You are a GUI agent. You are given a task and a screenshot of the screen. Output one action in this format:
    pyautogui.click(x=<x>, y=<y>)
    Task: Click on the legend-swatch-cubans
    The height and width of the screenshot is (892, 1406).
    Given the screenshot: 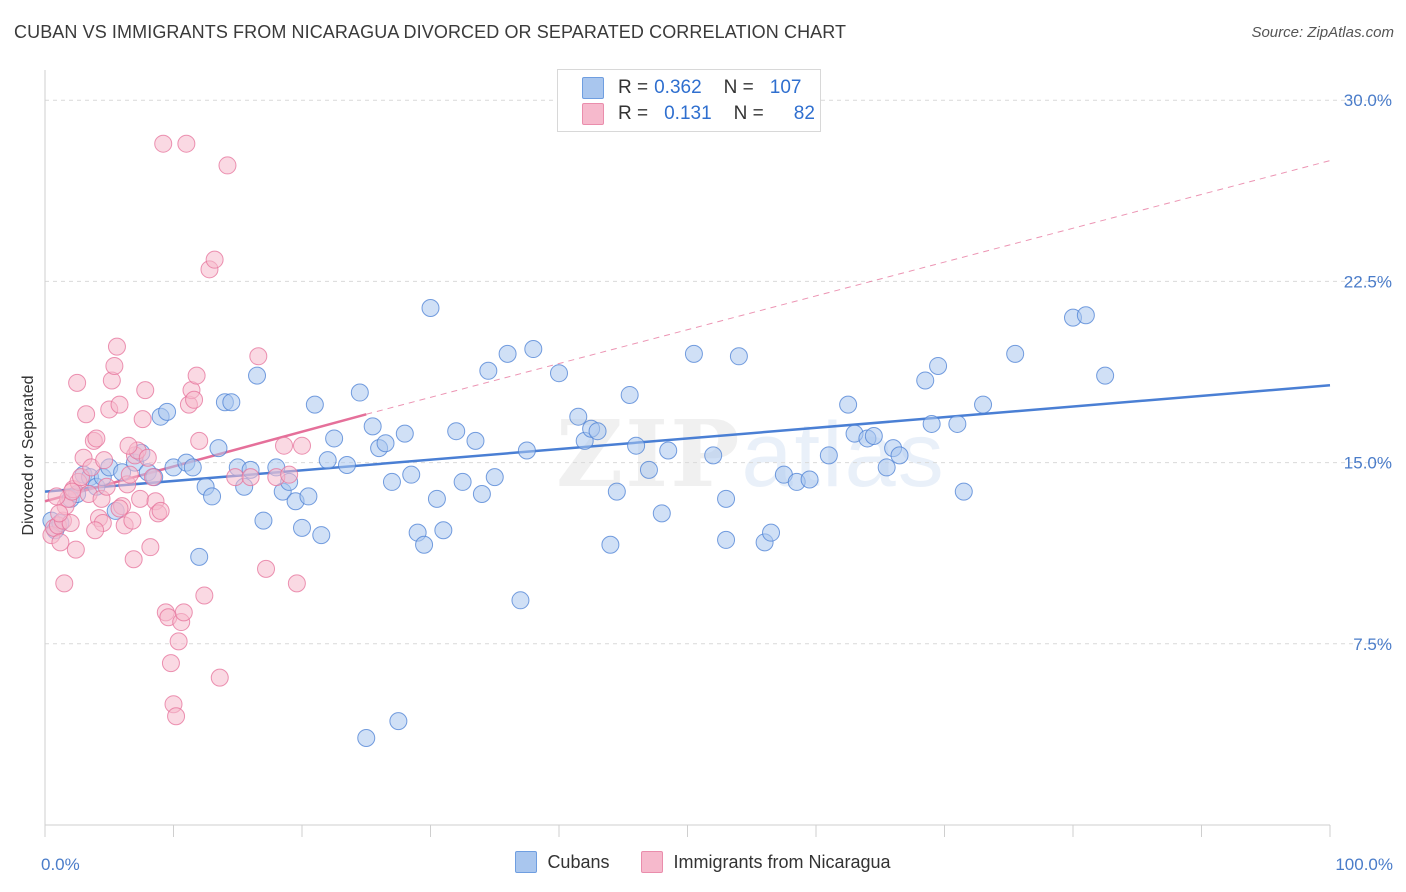 What is the action you would take?
    pyautogui.click(x=593, y=88)
    